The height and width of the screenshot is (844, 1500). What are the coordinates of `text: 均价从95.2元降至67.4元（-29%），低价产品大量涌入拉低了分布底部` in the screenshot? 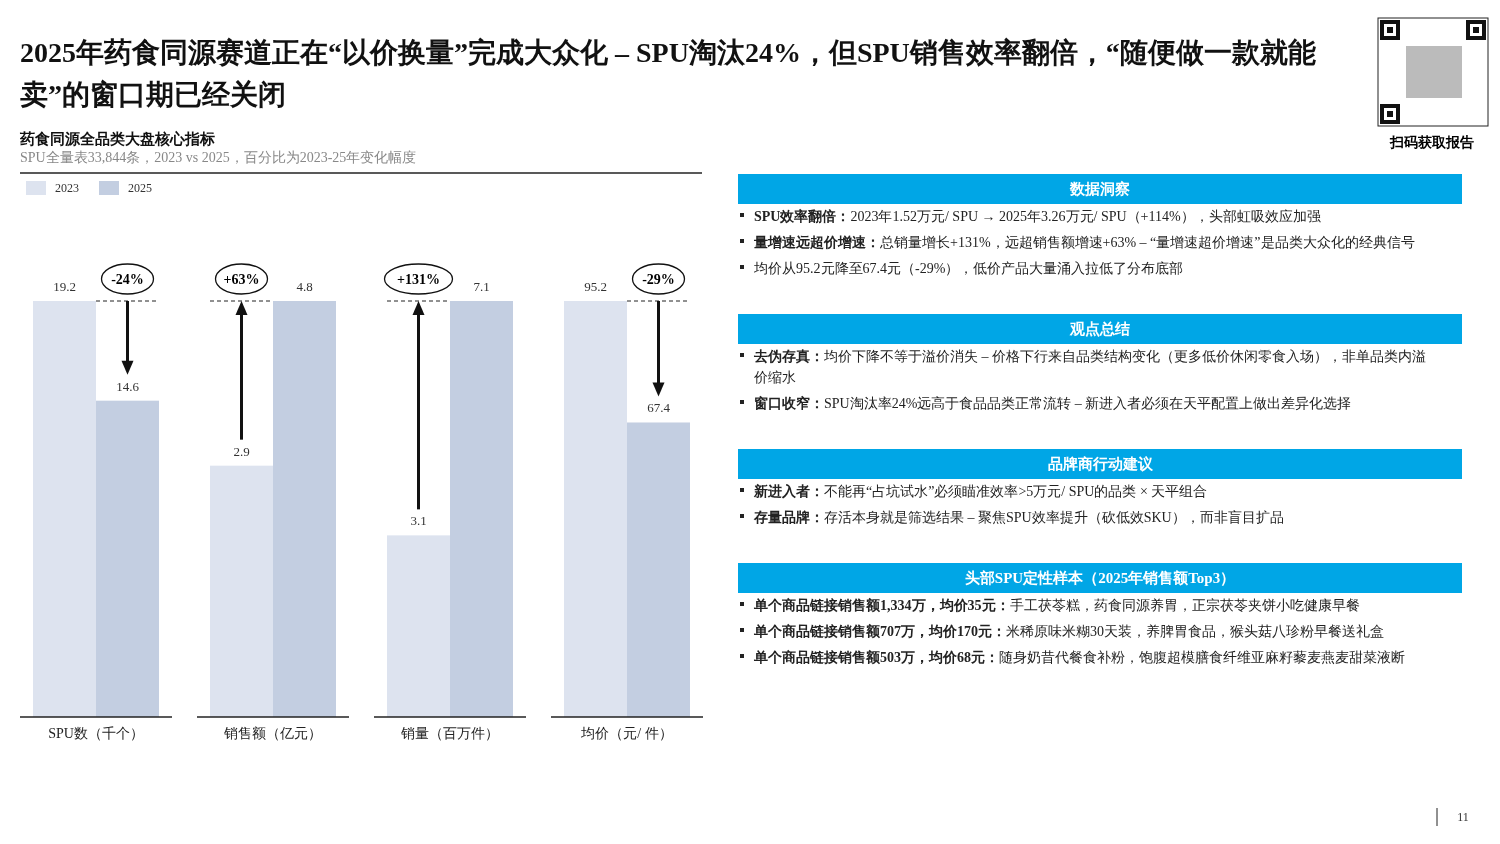 It's located at (968, 268).